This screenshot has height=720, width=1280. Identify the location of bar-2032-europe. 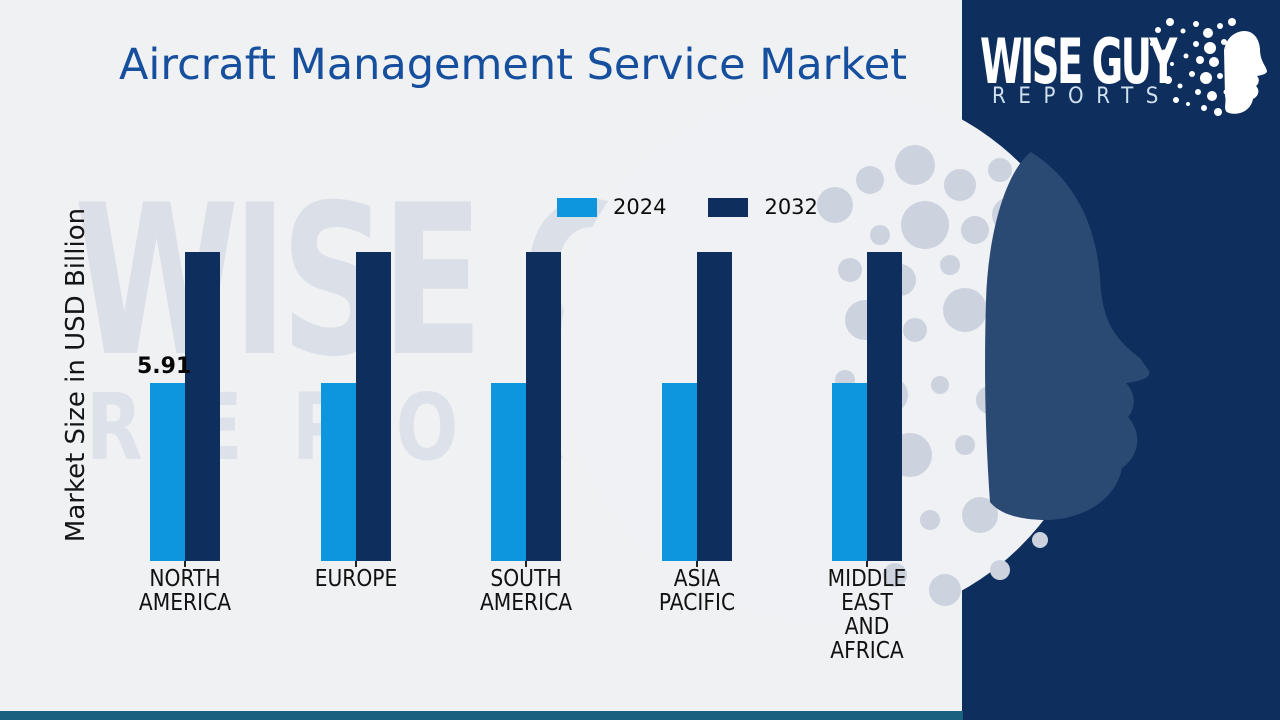
(373, 406).